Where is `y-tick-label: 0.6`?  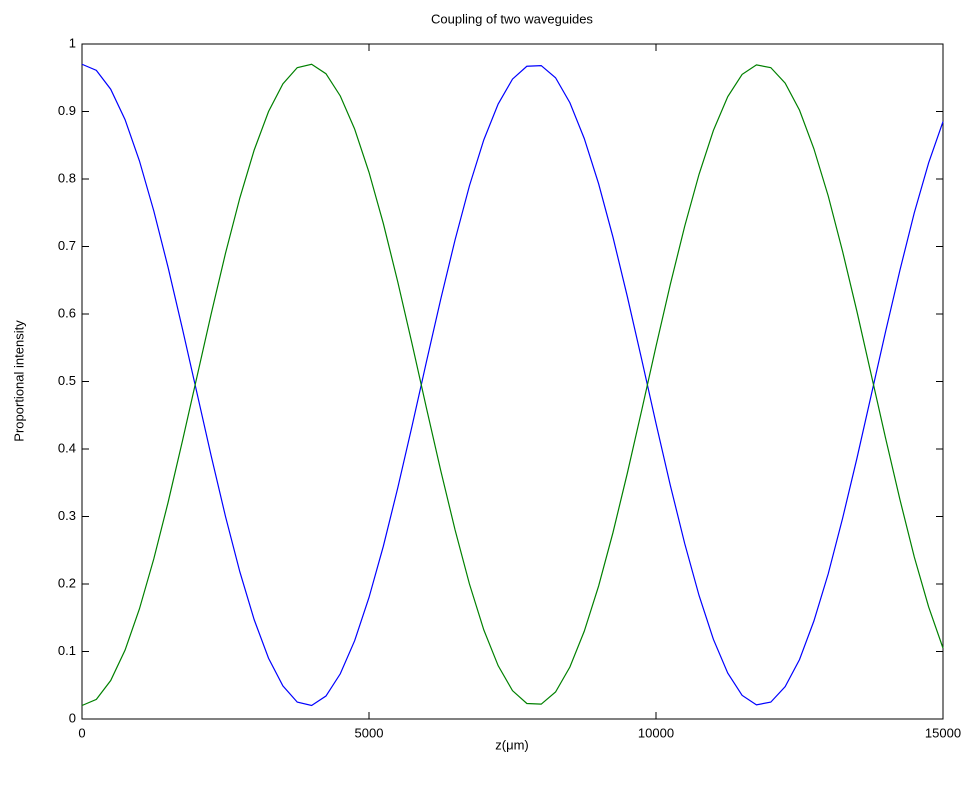
y-tick-label: 0.6 is located at coordinates (67, 312).